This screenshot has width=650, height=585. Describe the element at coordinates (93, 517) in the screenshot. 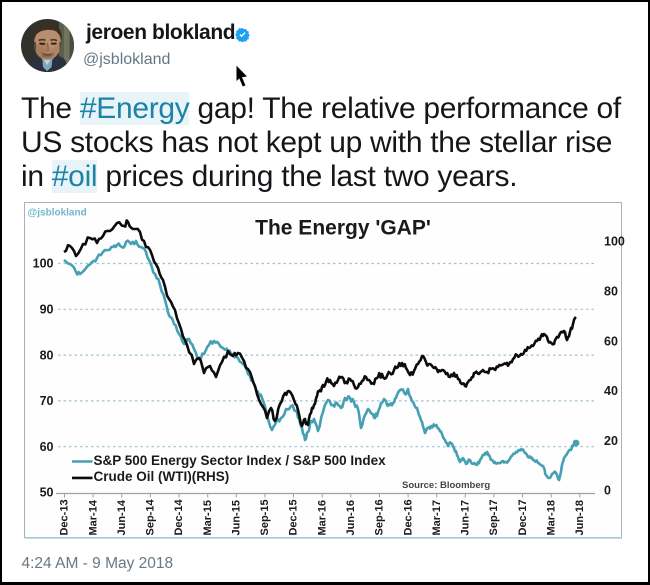

I see `svg-text: Mar-14` at that location.